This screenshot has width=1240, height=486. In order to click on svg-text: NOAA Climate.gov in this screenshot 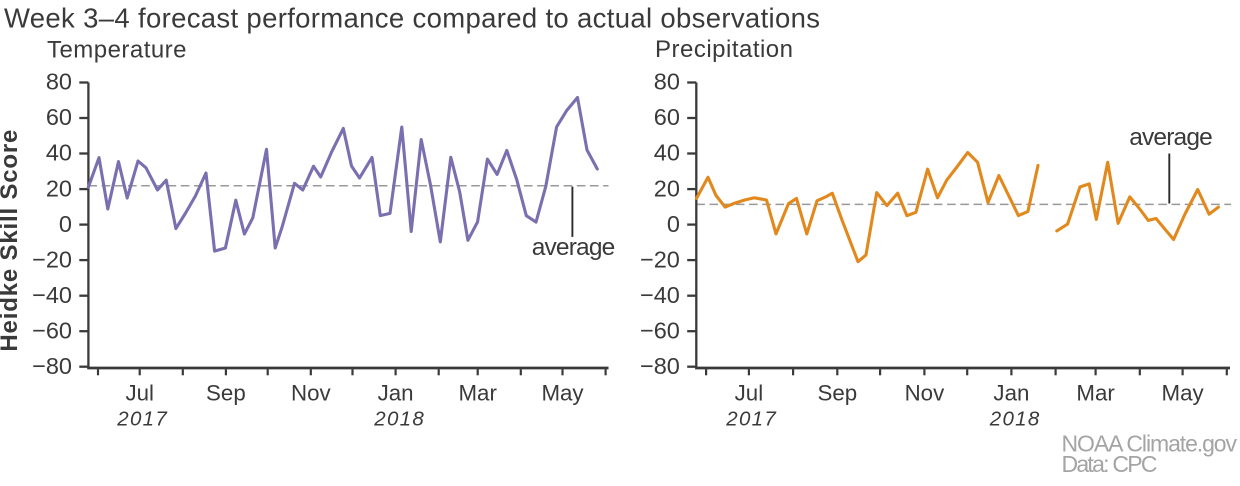, I will do `click(1150, 444)`.